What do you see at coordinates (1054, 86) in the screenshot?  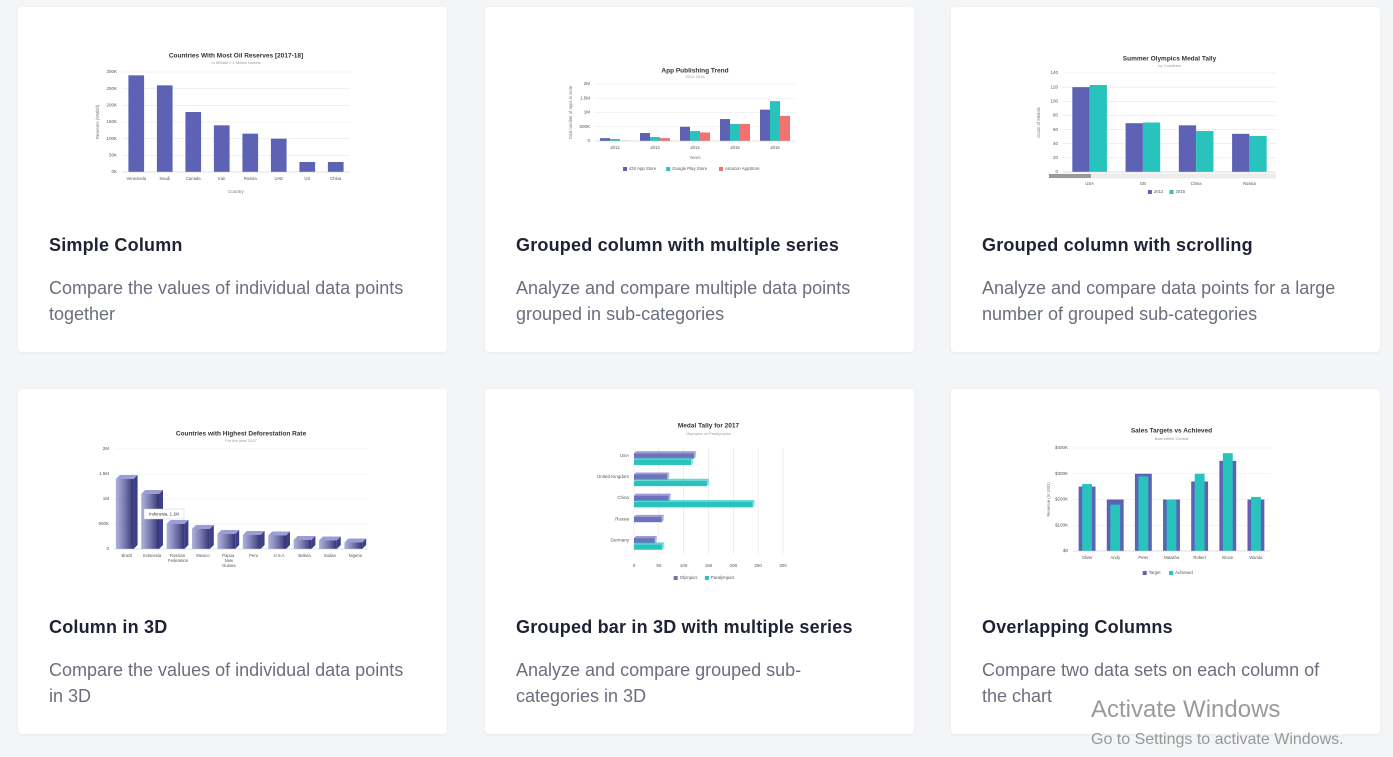 I see `y-tick-label: 120` at bounding box center [1054, 86].